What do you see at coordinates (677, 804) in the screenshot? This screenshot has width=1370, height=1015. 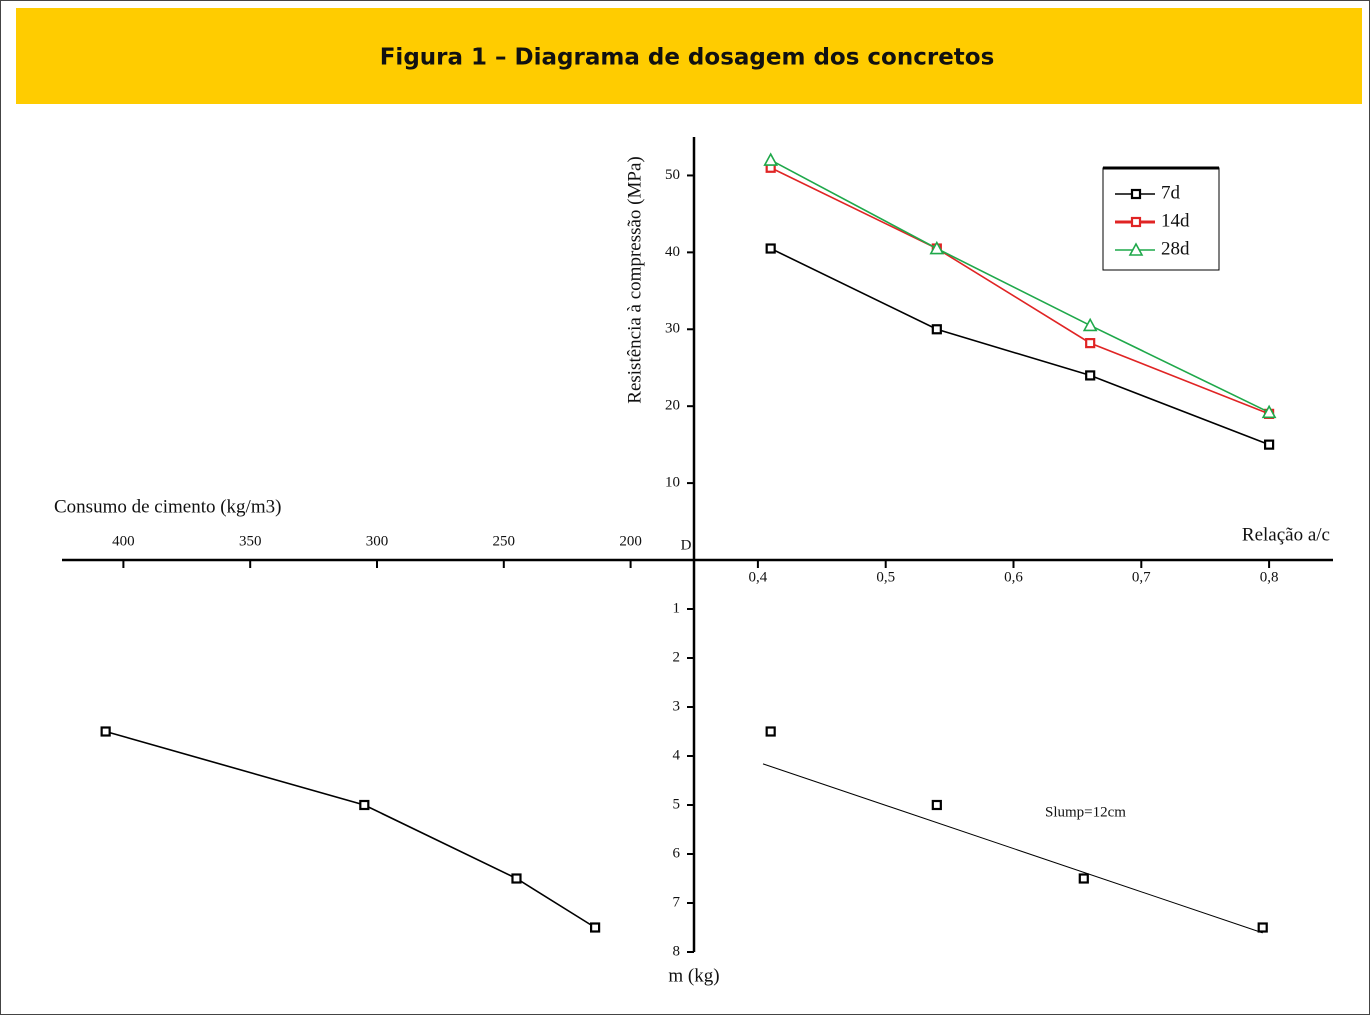 I see `y-tick-label: 5` at bounding box center [677, 804].